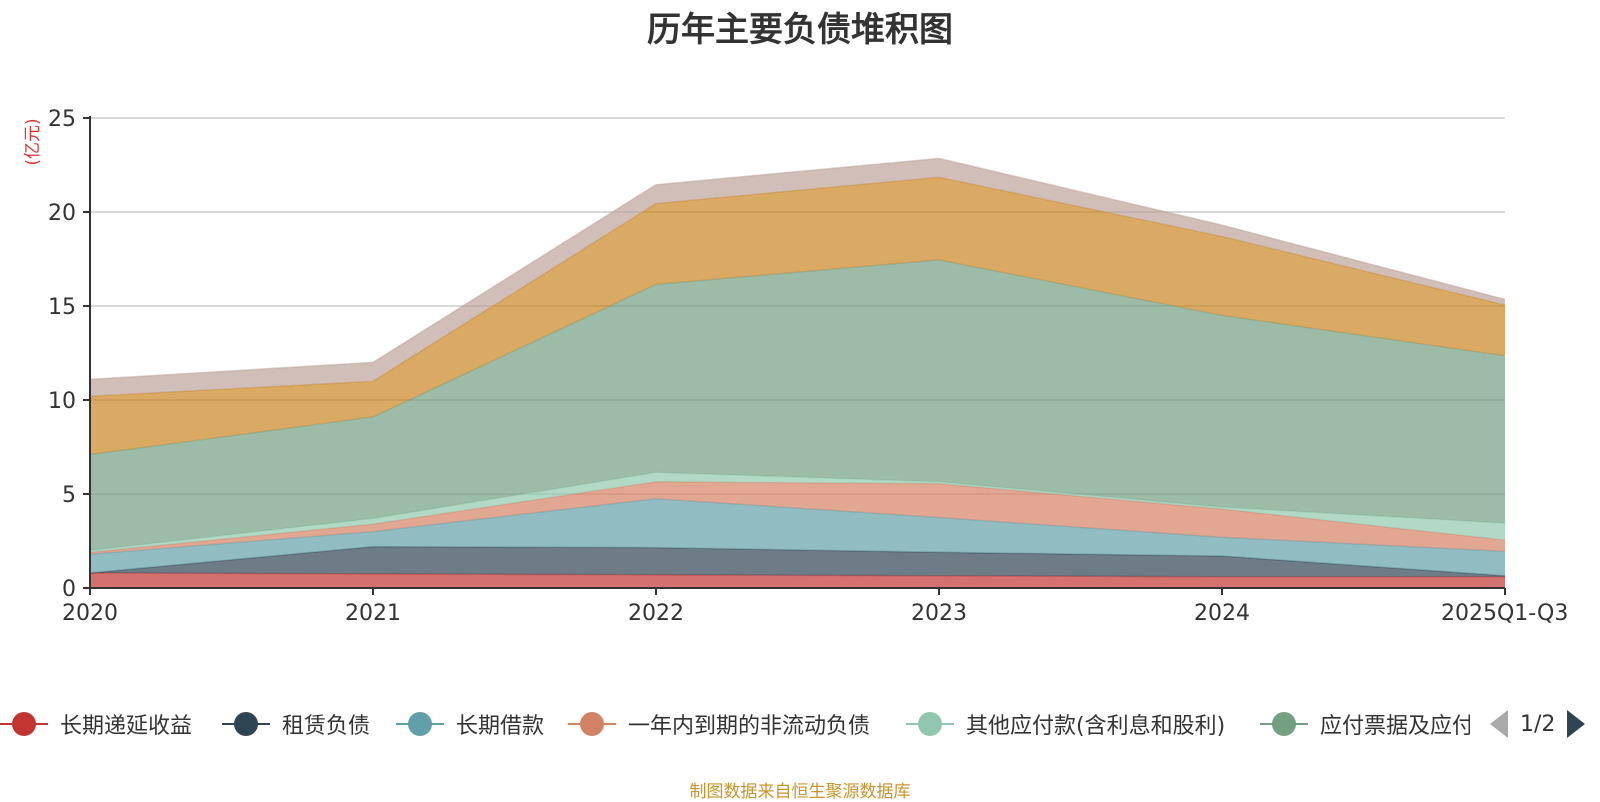 This screenshot has width=1600, height=802. What do you see at coordinates (1504, 613) in the screenshot?
I see `x-tick-label: 2025Q1-Q3` at bounding box center [1504, 613].